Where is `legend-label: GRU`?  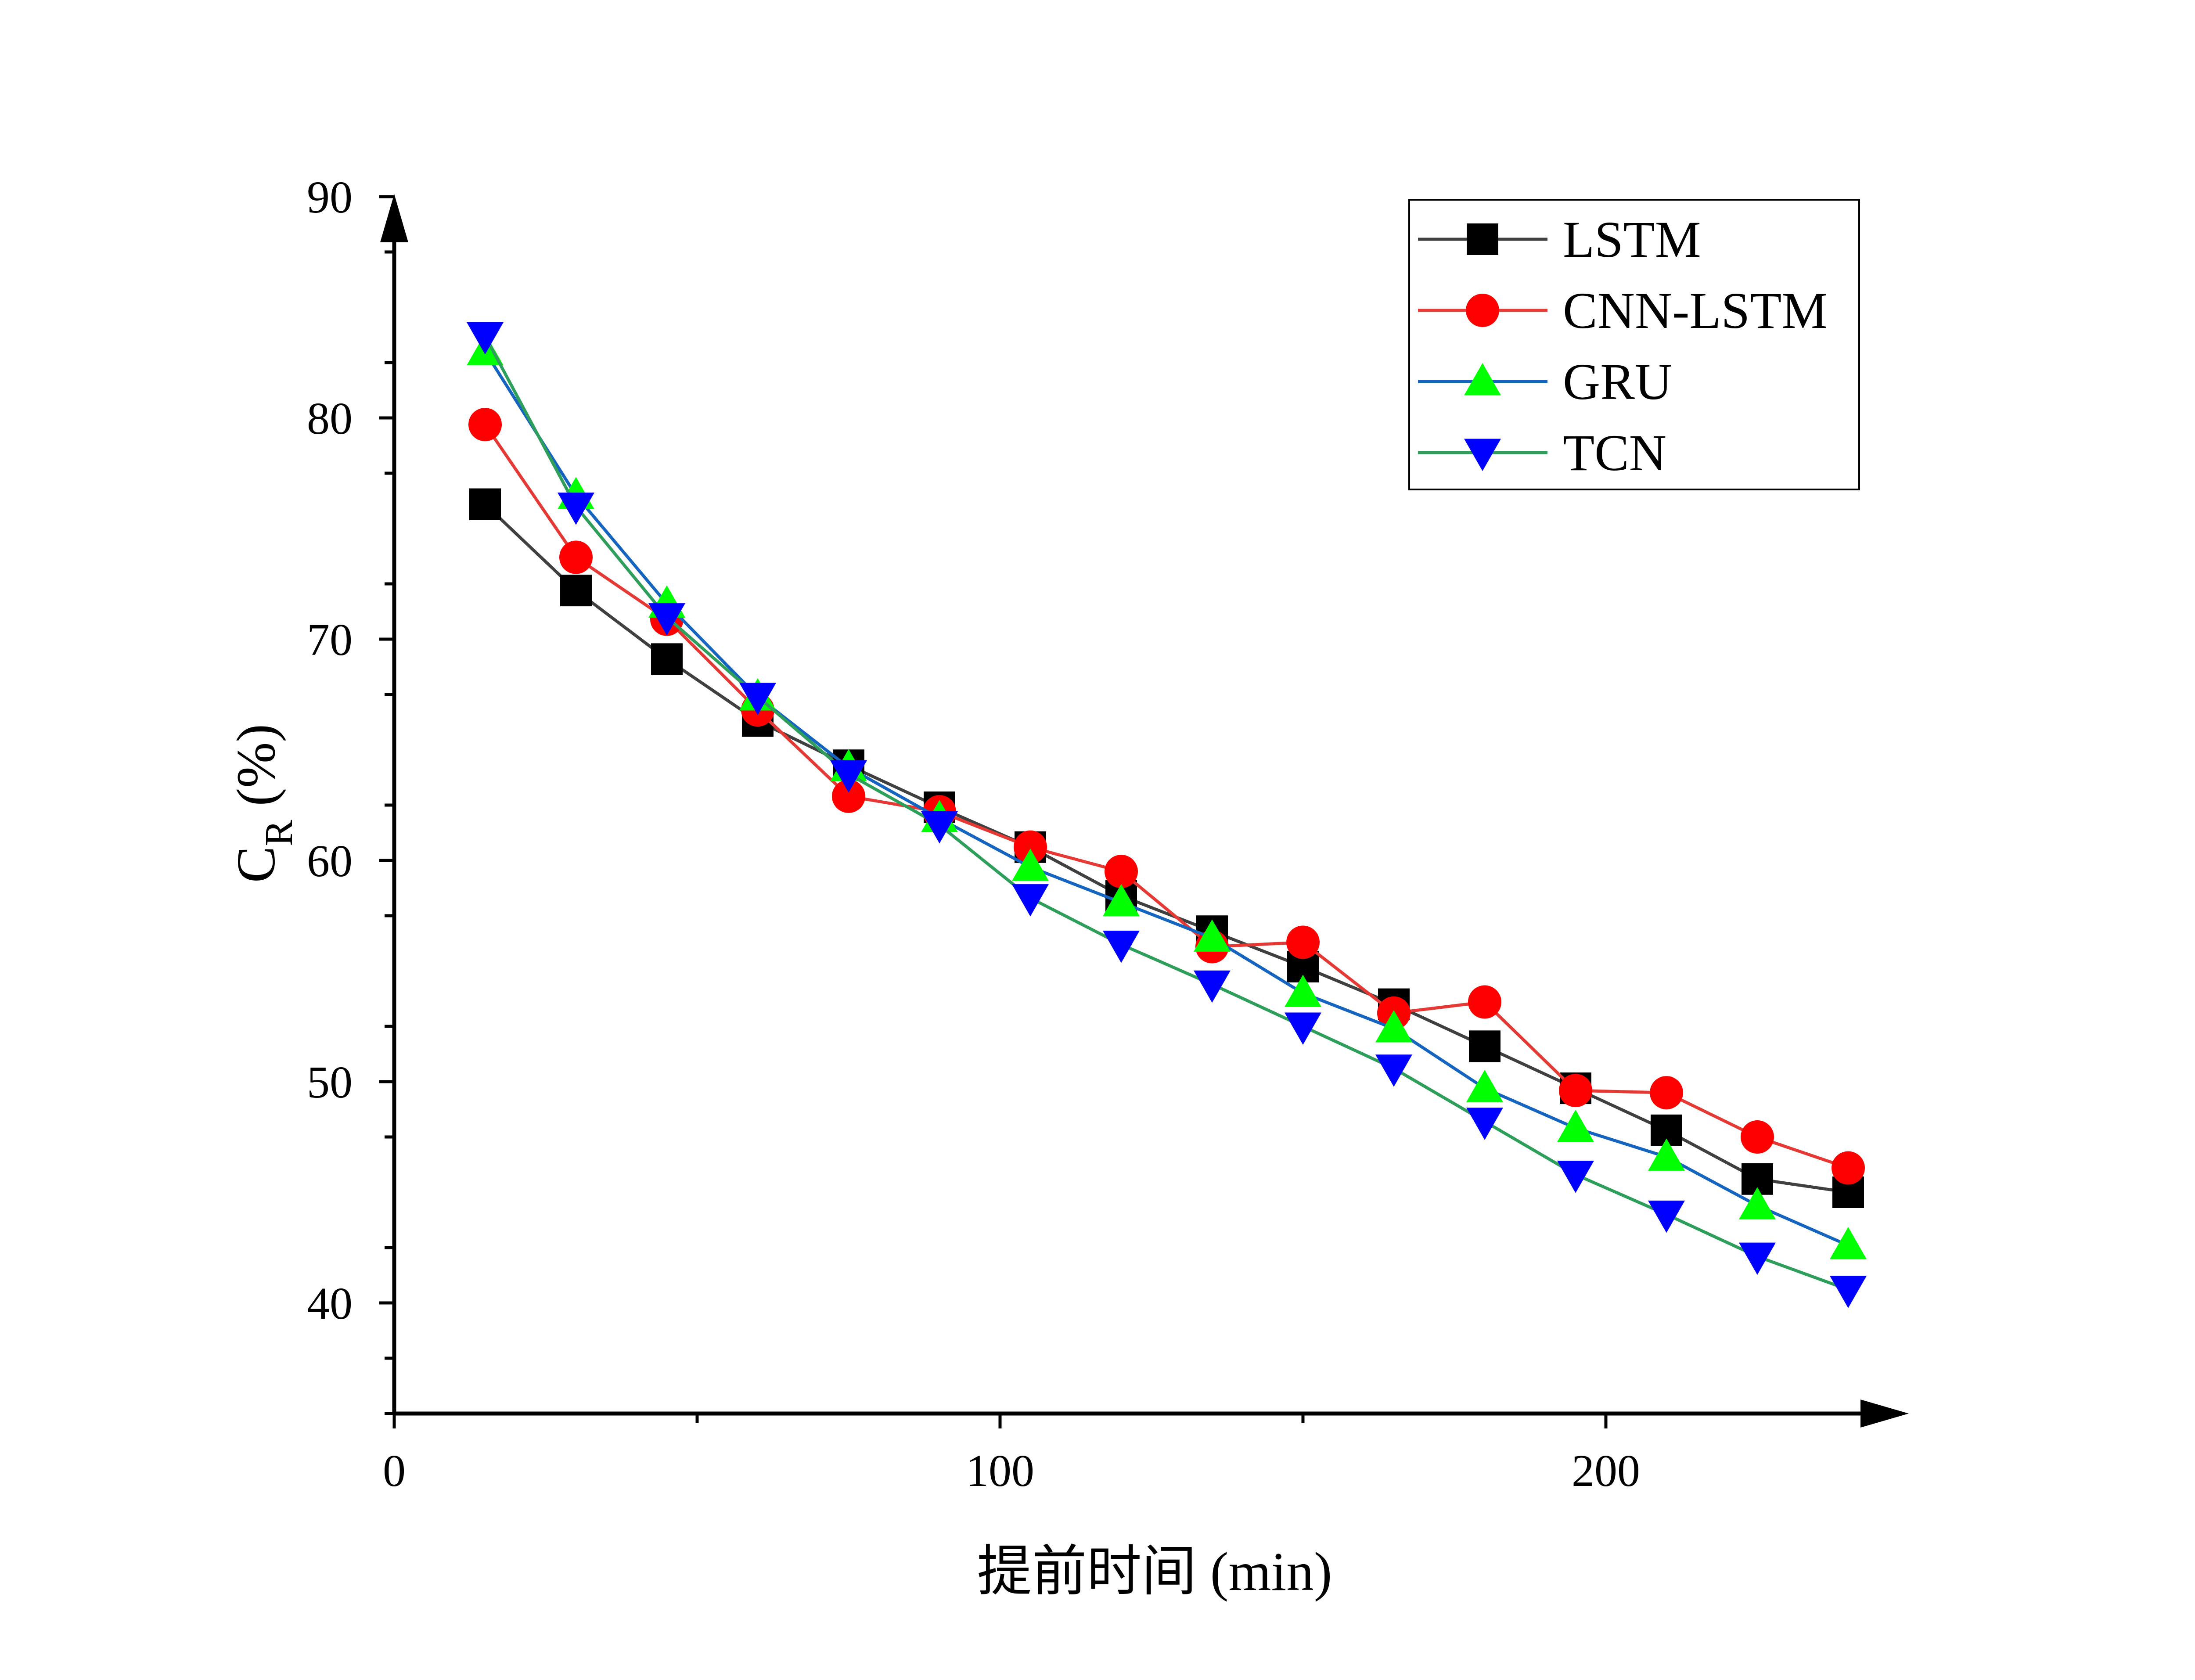 legend-label: GRU is located at coordinates (1617, 382).